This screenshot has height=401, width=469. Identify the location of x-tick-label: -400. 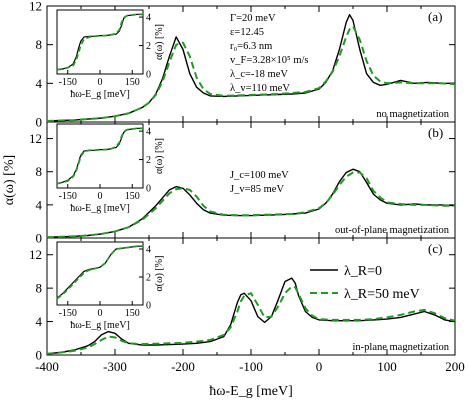
(47, 366).